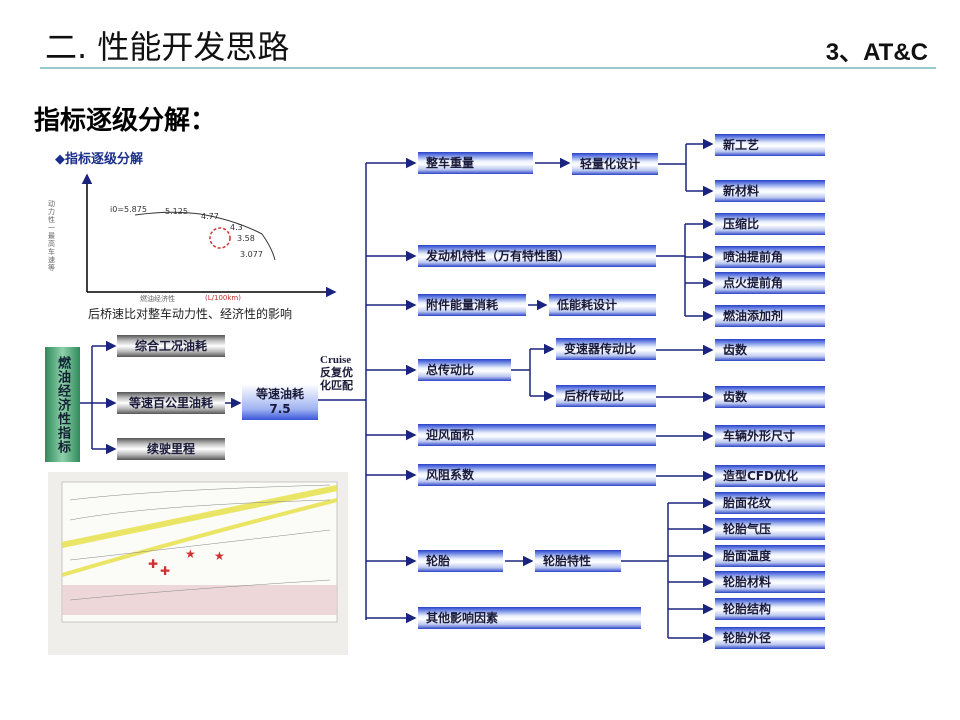 The width and height of the screenshot is (960, 720). What do you see at coordinates (770, 224) in the screenshot?
I see `node-compression-ratio: 压缩比` at bounding box center [770, 224].